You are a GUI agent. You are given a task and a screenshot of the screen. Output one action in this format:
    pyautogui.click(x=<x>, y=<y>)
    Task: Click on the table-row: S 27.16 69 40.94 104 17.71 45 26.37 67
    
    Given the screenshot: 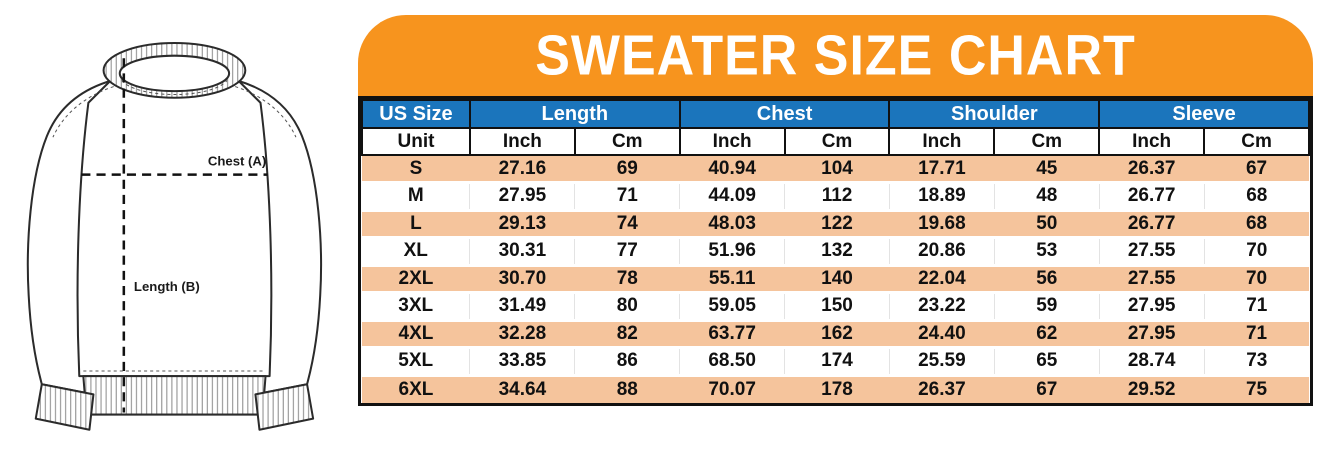 What is the action you would take?
    pyautogui.click(x=835, y=169)
    